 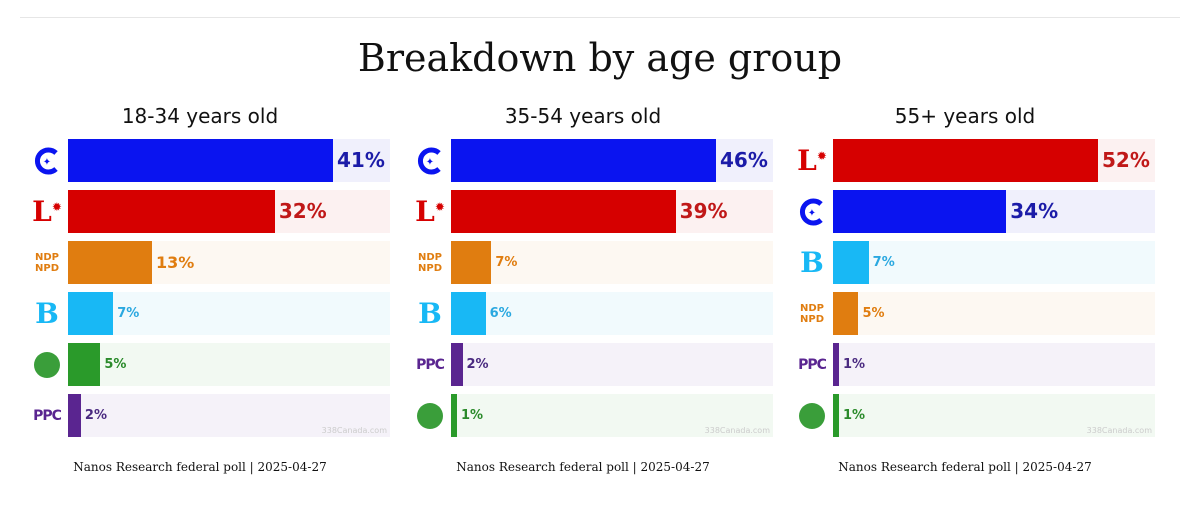 What do you see at coordinates (703, 211) in the screenshot?
I see `data-label: 39%` at bounding box center [703, 211].